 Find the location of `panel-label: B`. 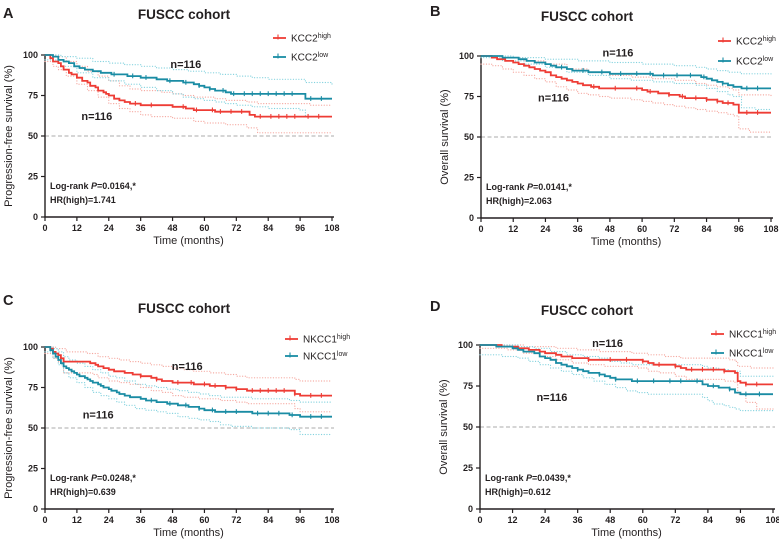

panel-label: B is located at coordinates (435, 12).